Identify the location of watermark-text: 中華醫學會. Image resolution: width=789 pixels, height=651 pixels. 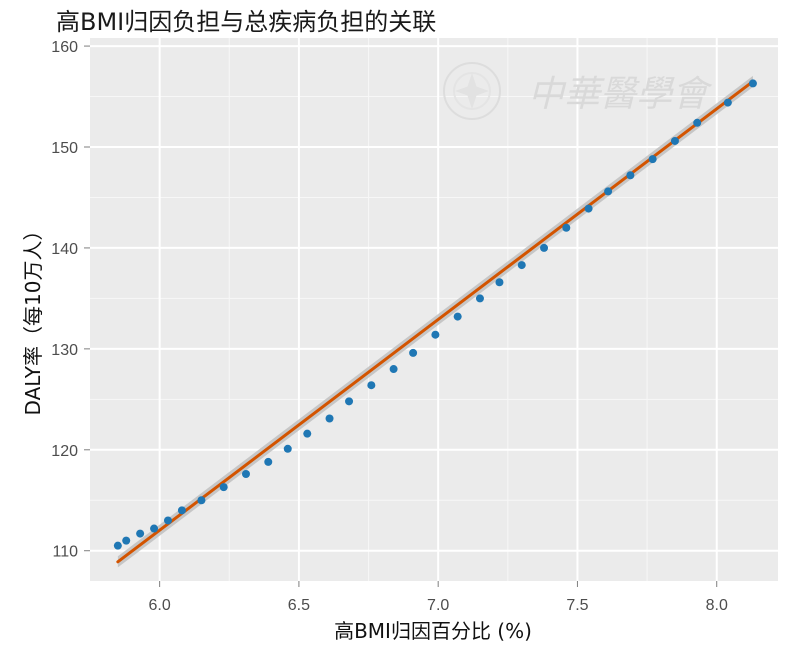
(620, 94).